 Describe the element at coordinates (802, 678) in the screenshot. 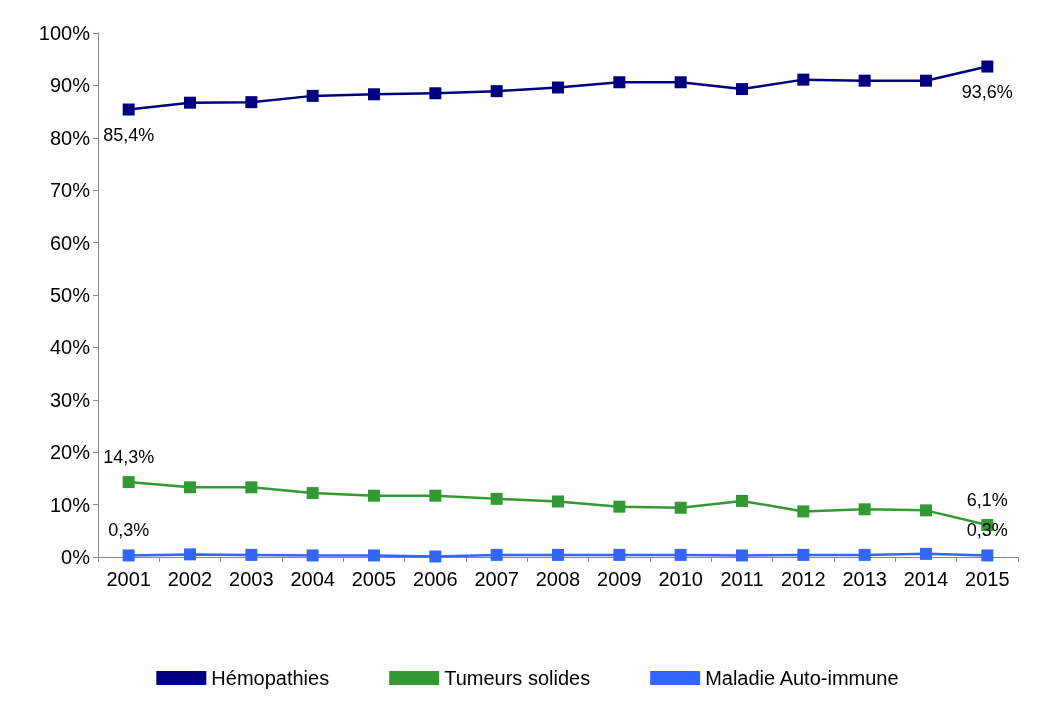

I see `legend-label: Maladie Auto-immune` at that location.